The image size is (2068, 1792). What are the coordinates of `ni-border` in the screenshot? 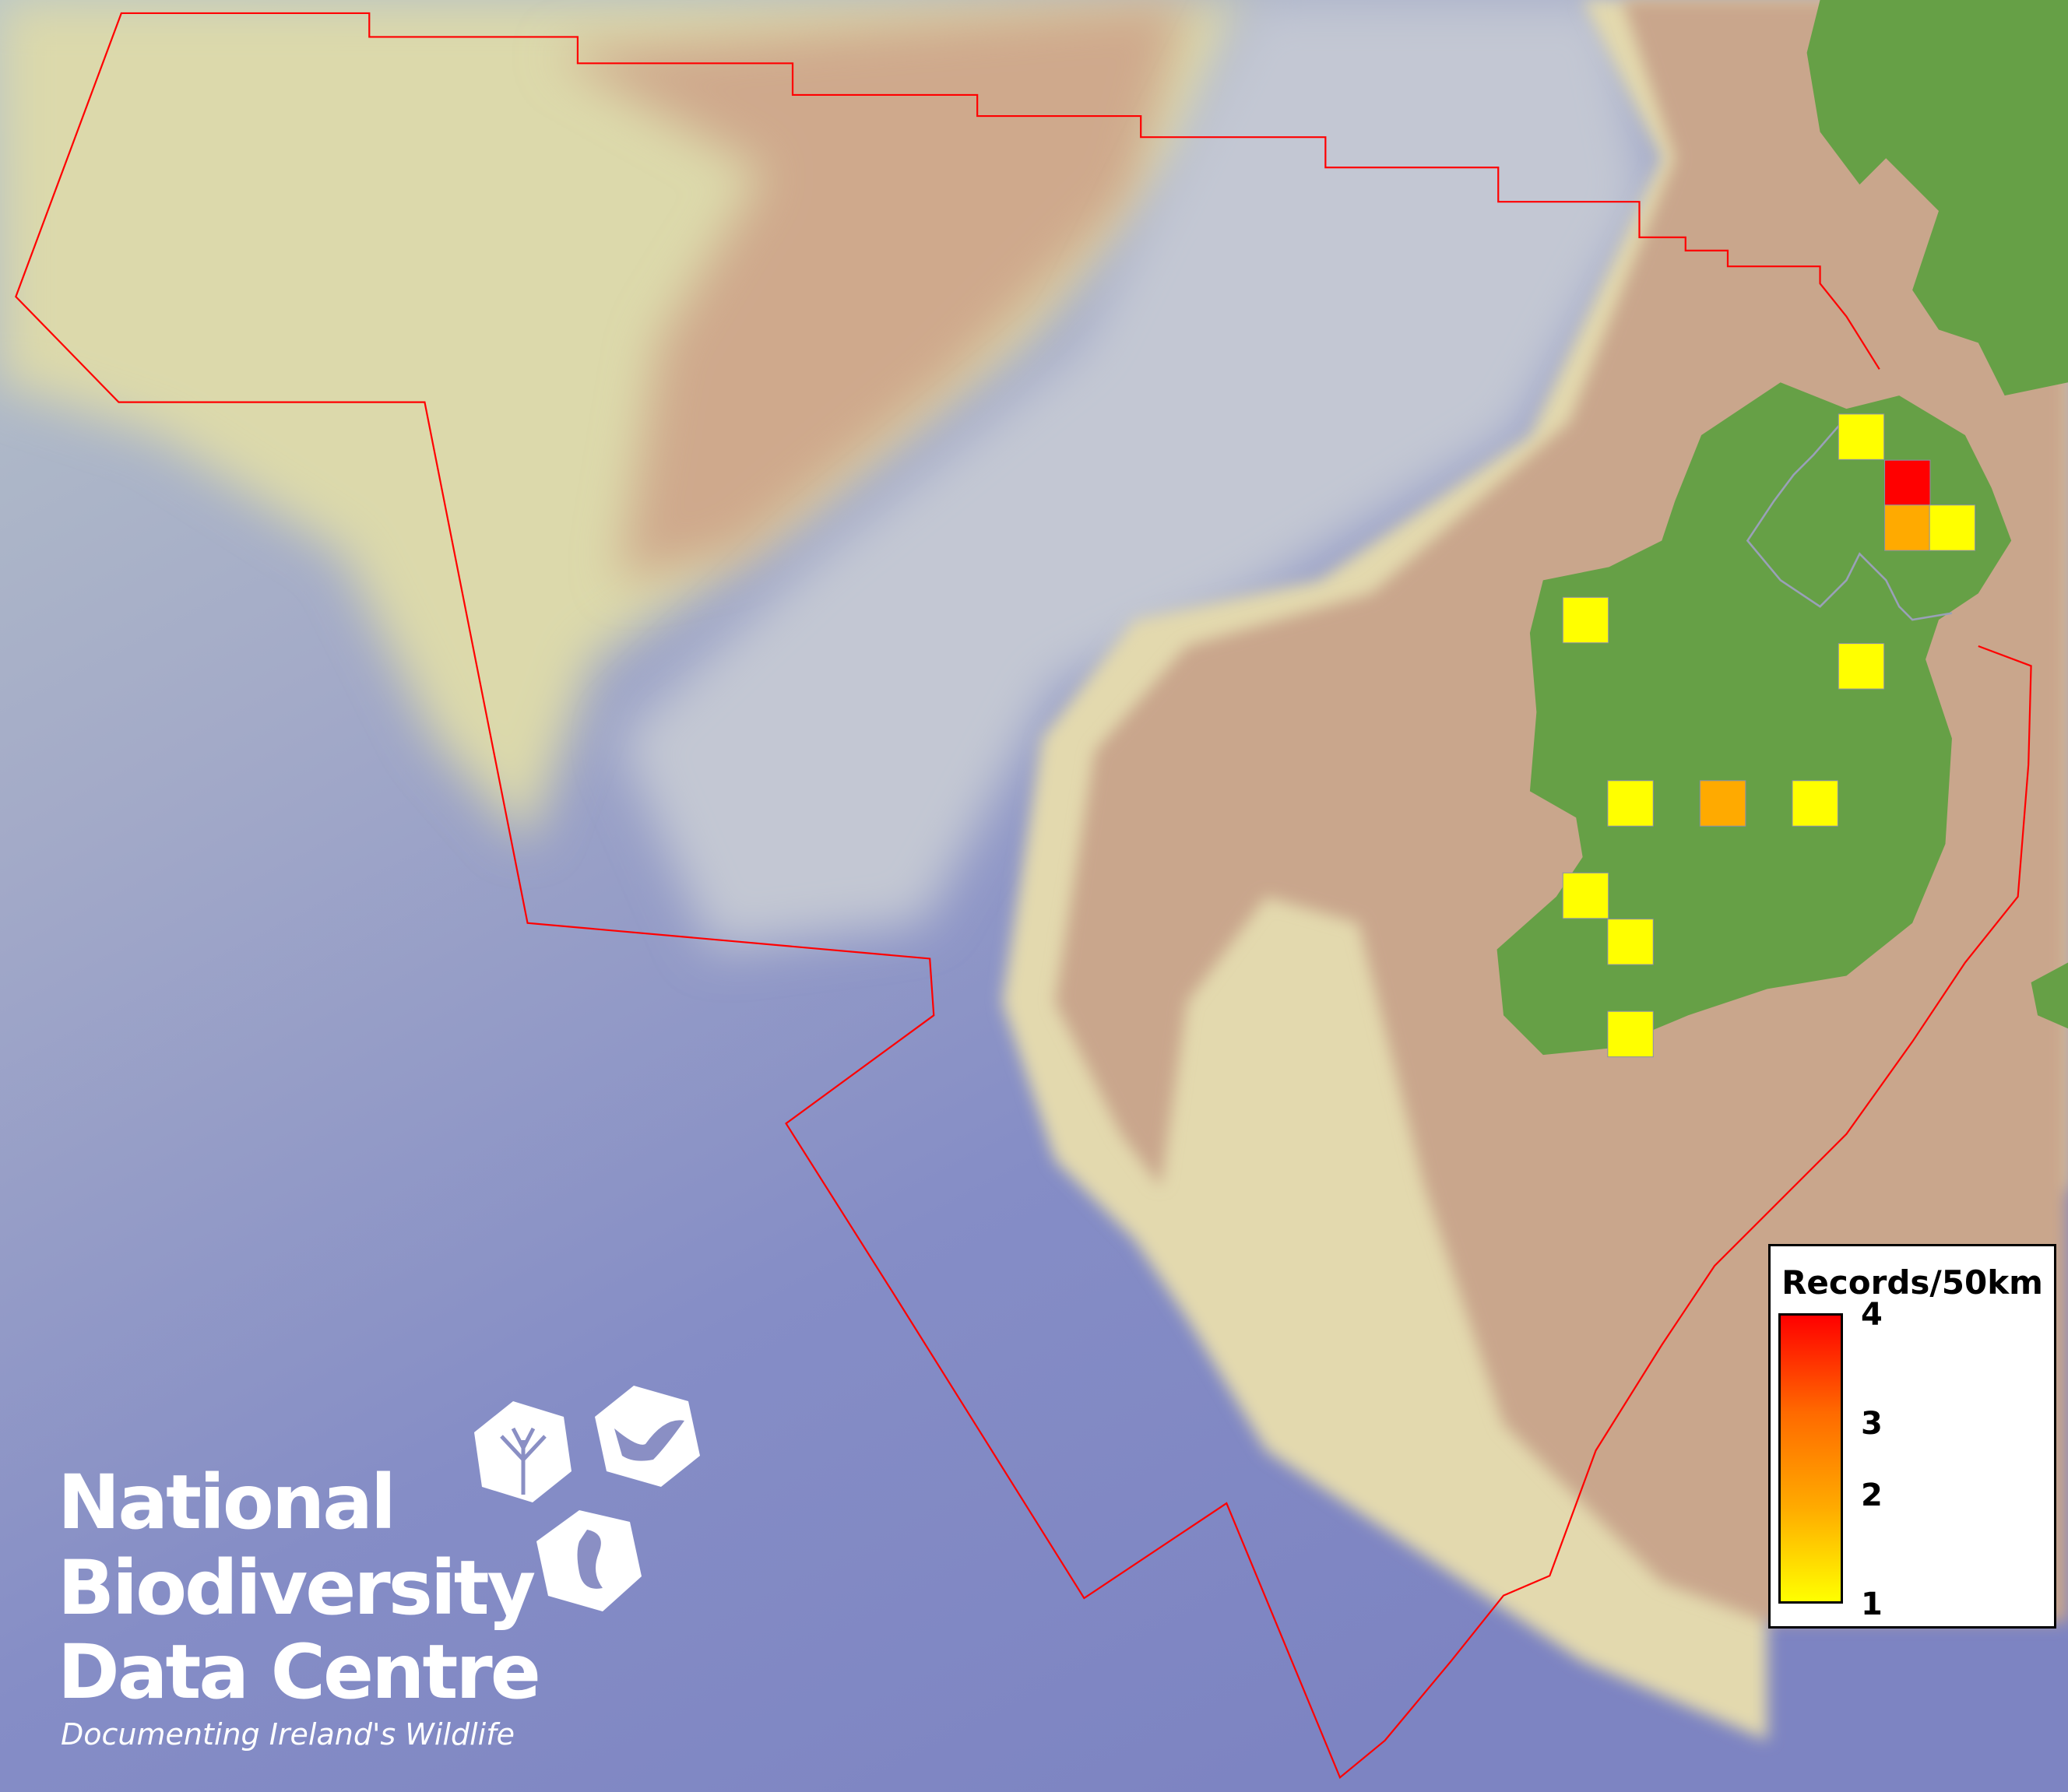 It's located at (1849, 522).